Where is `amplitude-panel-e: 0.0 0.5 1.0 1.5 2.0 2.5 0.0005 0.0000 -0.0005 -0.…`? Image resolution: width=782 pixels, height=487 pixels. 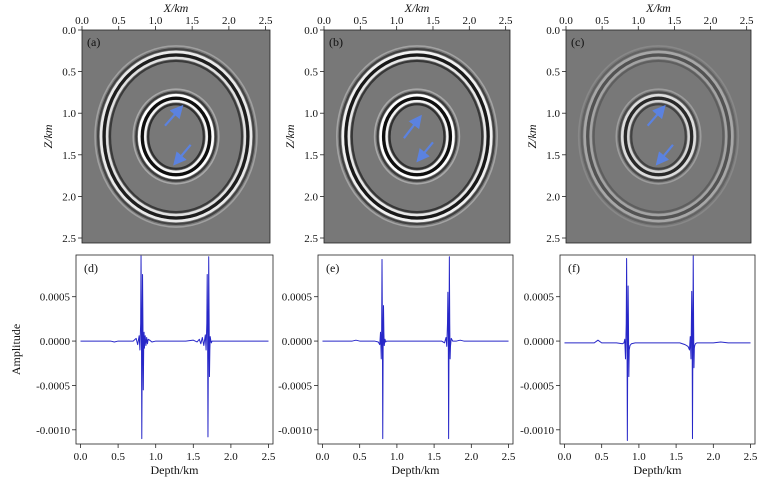 amplitude-panel-e: 0.0 0.5 1.0 1.5 2.0 2.5 0.0005 0.0000 -0.0005 -0.… is located at coordinates (397, 365).